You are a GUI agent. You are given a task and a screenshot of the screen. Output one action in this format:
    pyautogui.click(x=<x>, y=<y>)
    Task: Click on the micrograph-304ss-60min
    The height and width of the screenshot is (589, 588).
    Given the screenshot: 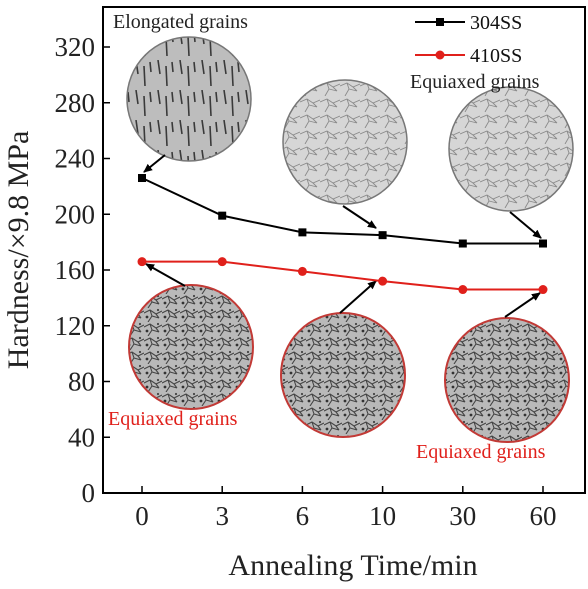 What is the action you would take?
    pyautogui.click(x=511, y=149)
    